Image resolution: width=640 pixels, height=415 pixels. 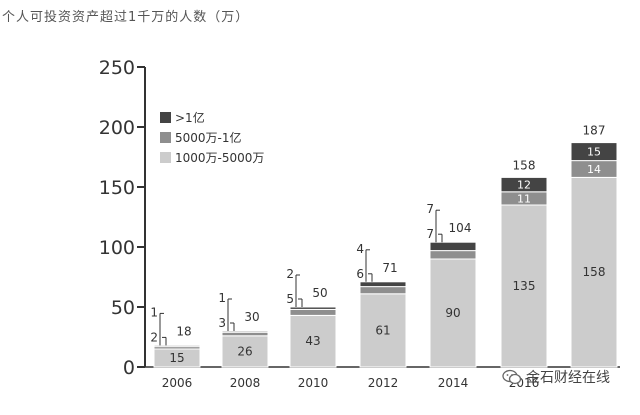 What do you see at coordinates (126, 17) in the screenshot?
I see `chart-title: 个人可投资资产超过1千万的人数（万）` at bounding box center [126, 17].